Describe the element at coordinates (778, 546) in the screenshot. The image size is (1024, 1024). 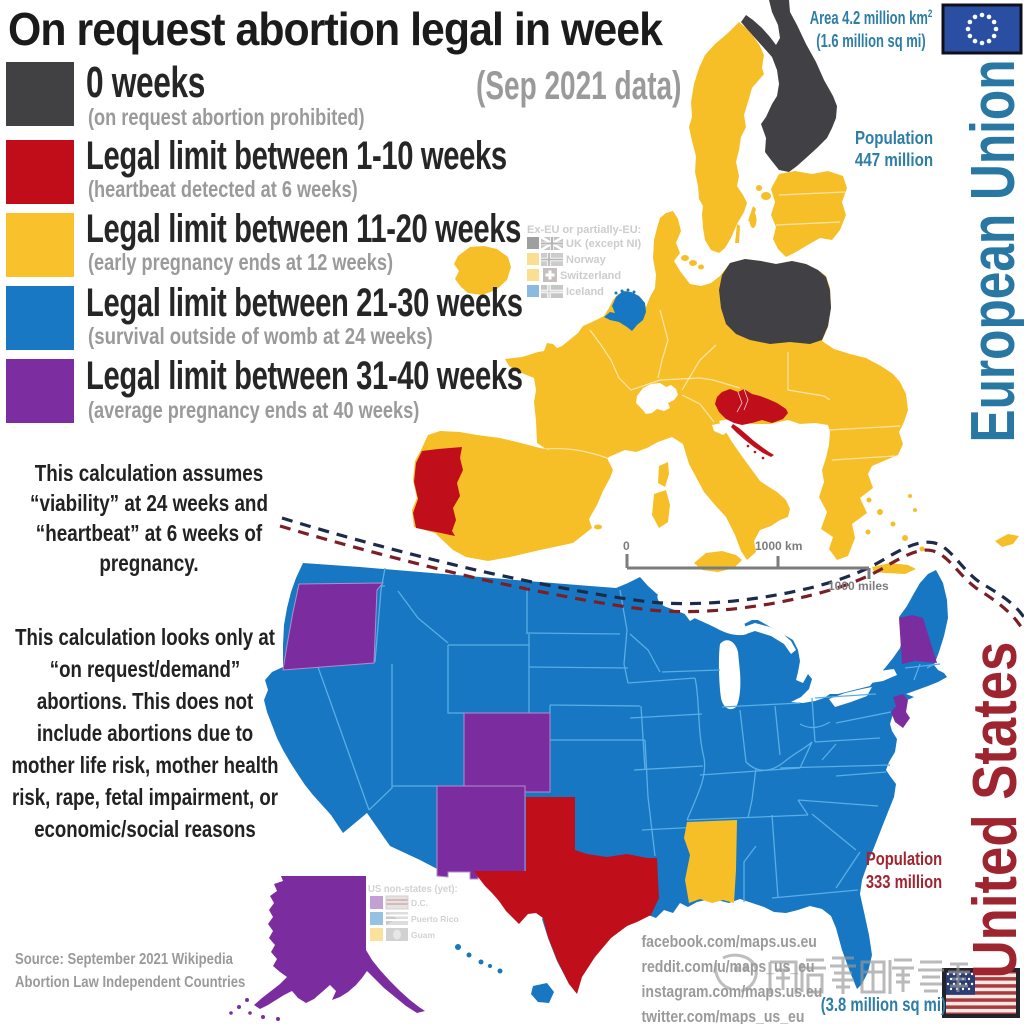
I see `svg-text: 1000 km` at that location.